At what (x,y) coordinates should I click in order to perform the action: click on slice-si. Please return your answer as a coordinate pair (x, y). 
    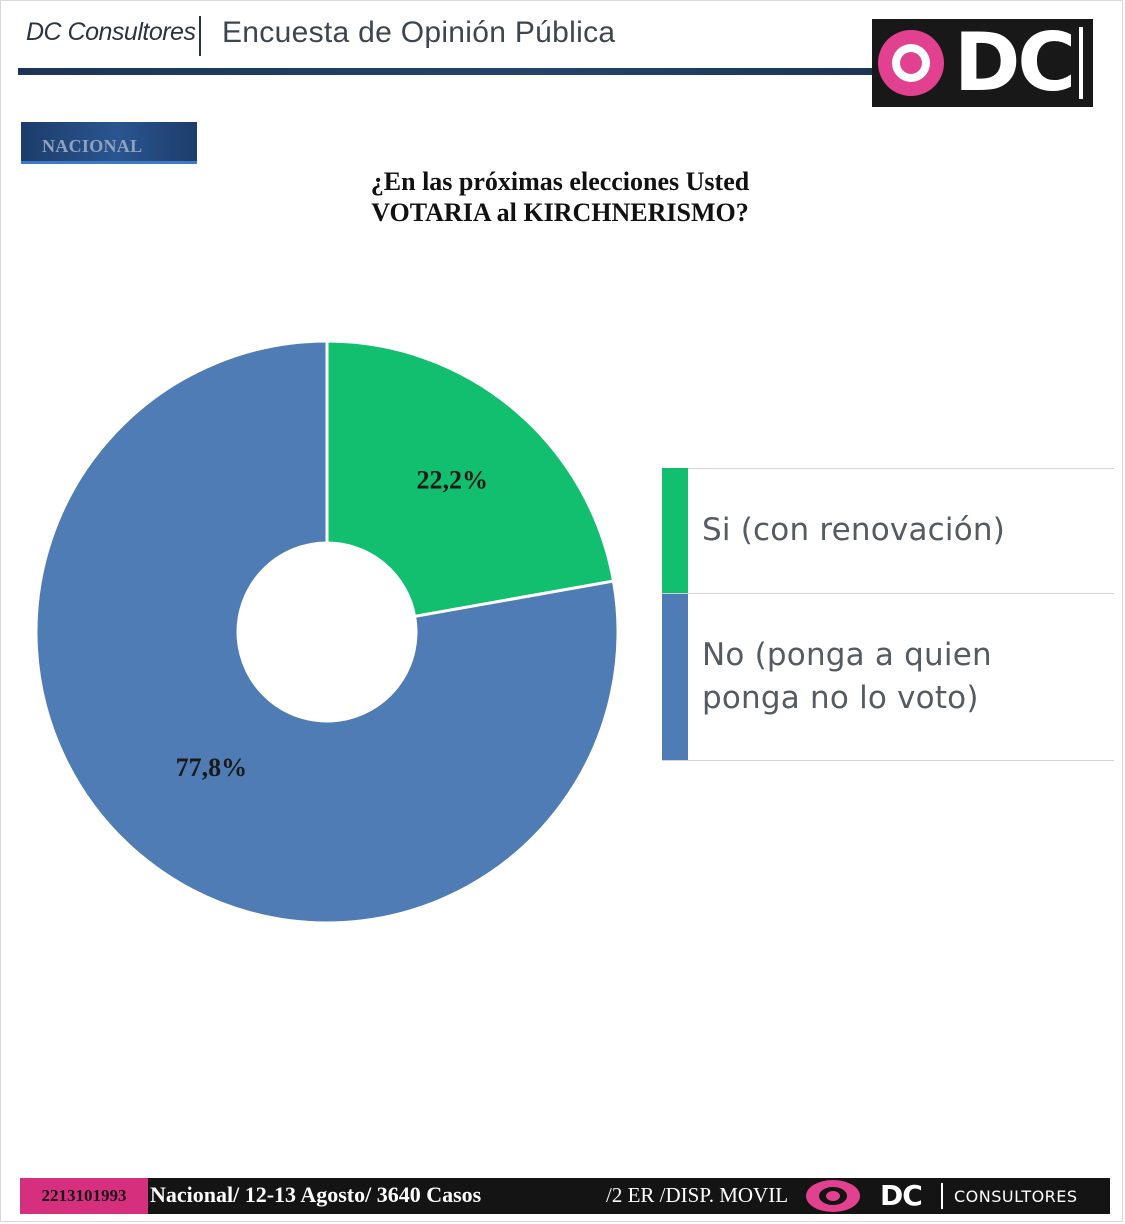
    Looking at the image, I should click on (470, 479).